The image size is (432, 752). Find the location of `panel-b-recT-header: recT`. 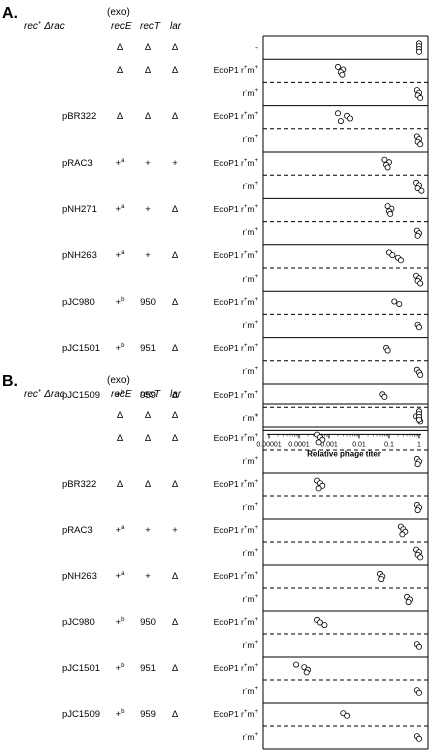

panel-b-recT-header: recT is located at coordinates (150, 394).